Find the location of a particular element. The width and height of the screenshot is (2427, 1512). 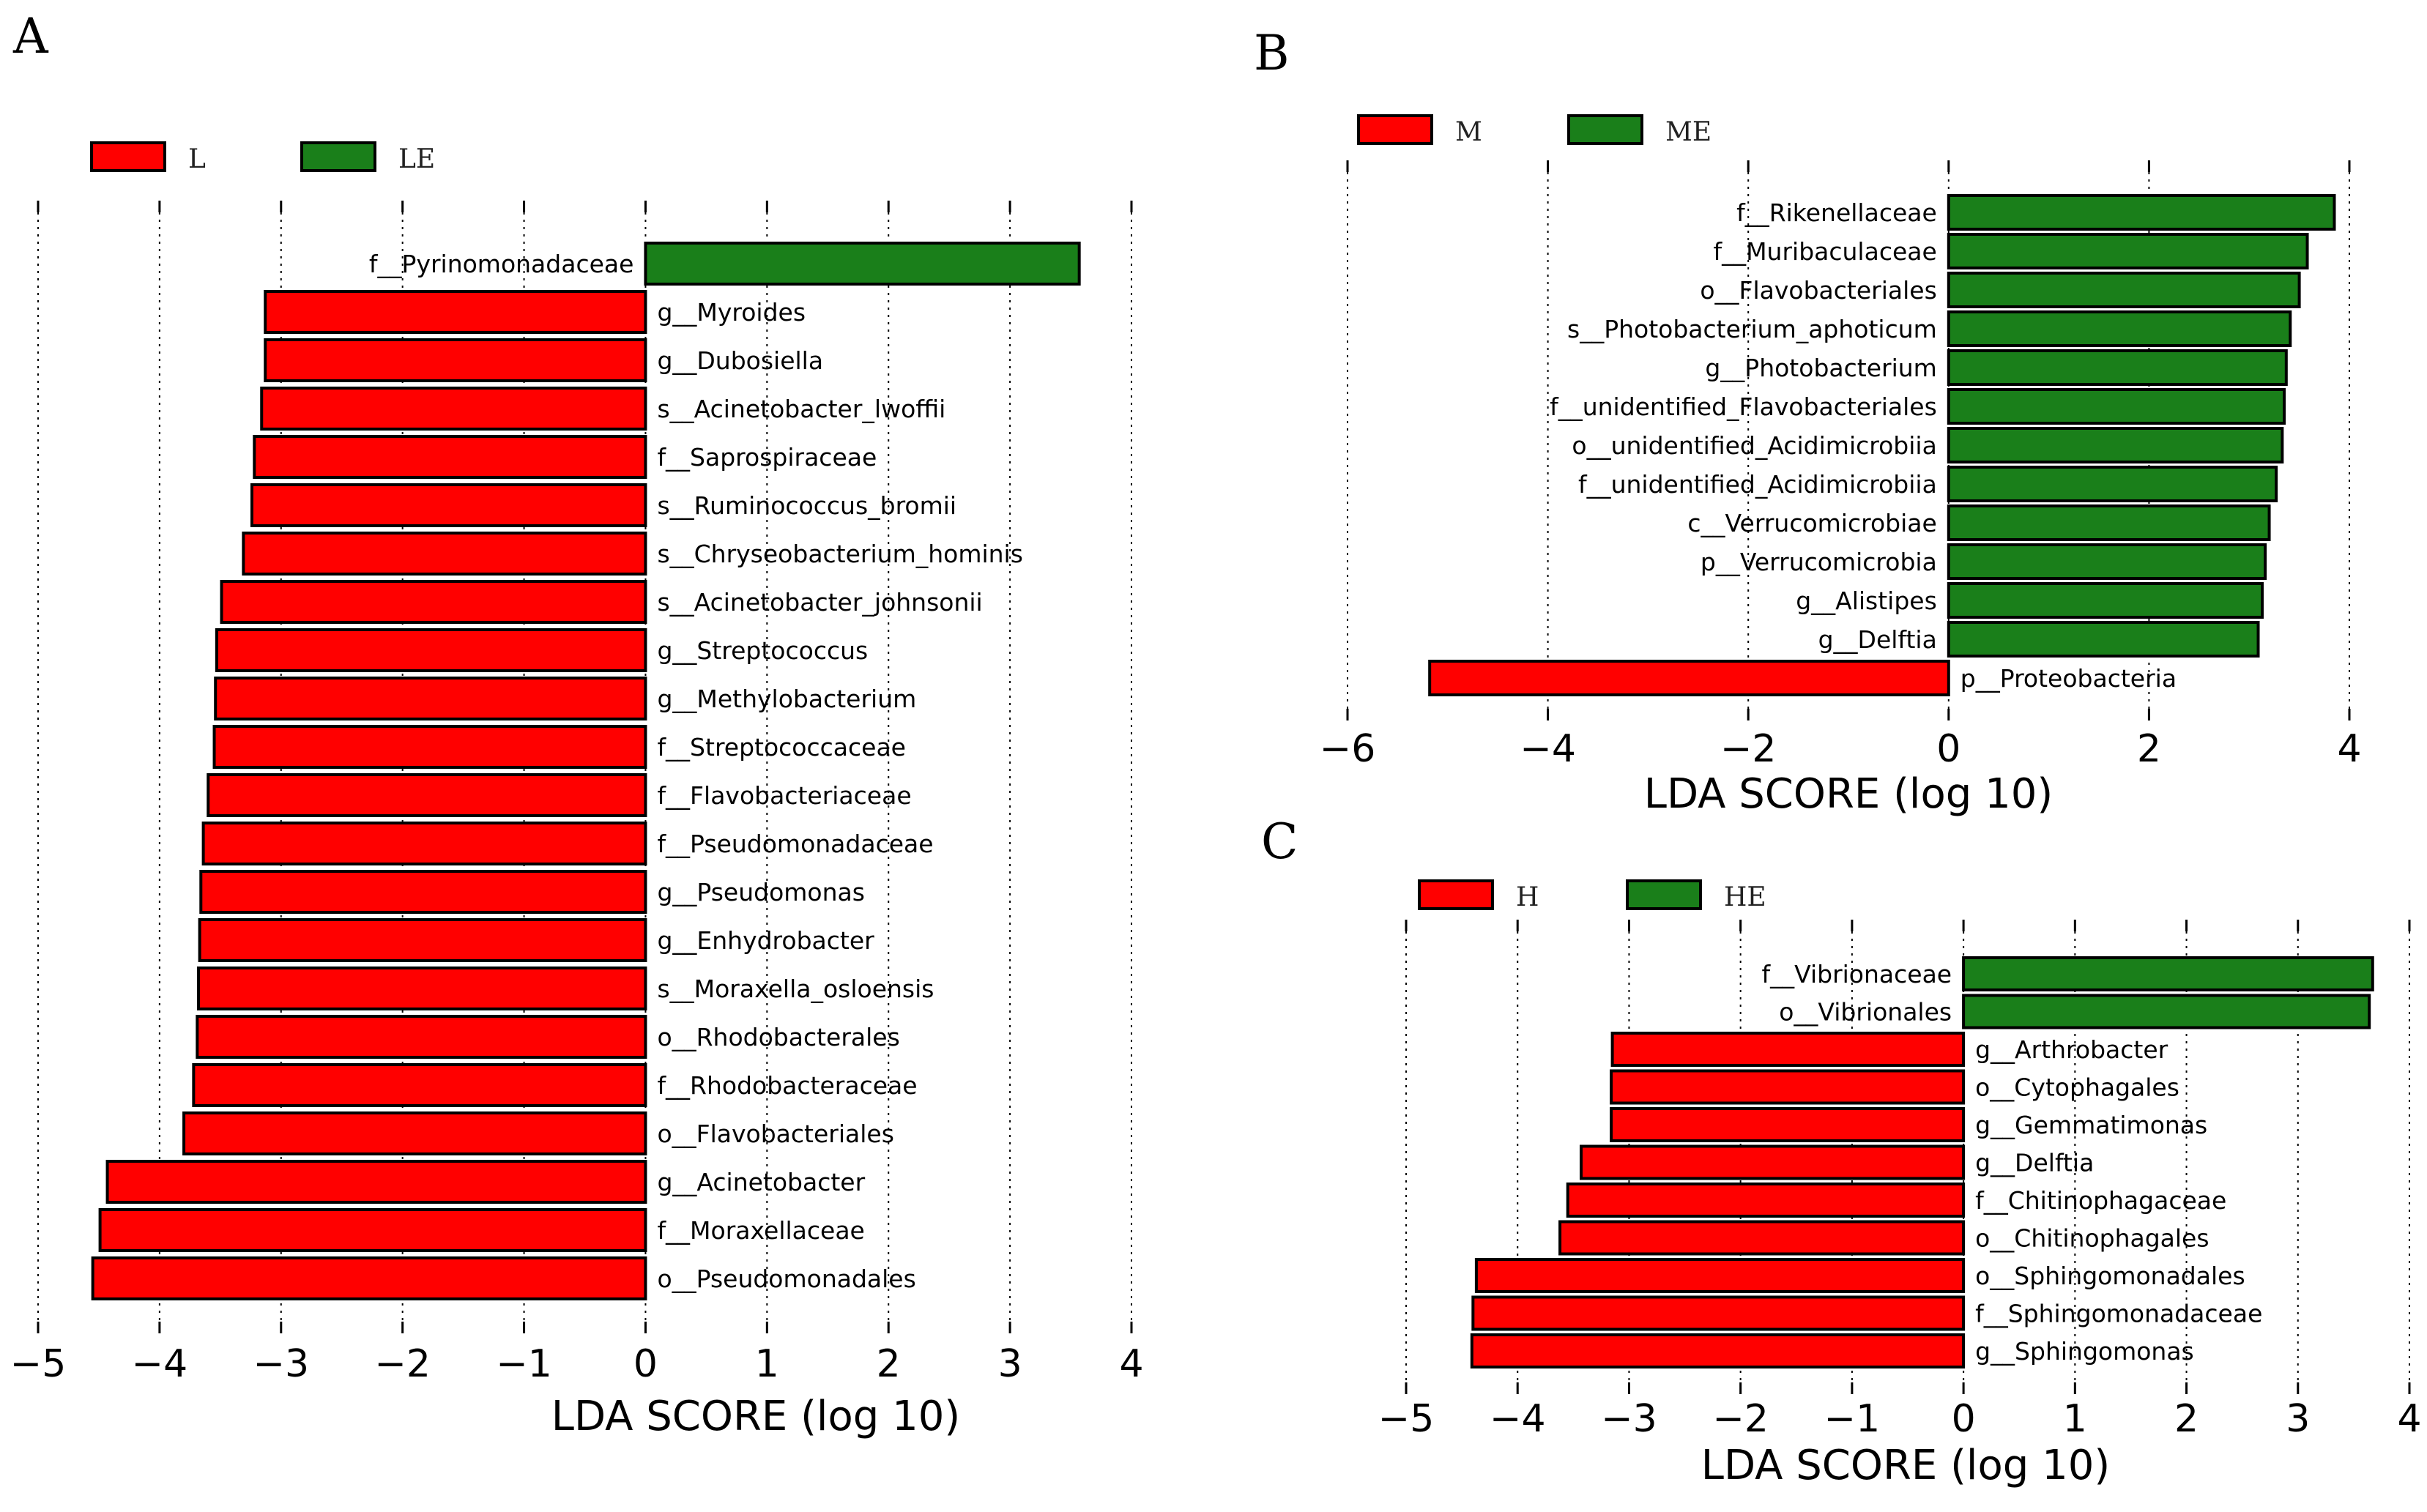

tick-label-5: 4 is located at coordinates (2349, 749).